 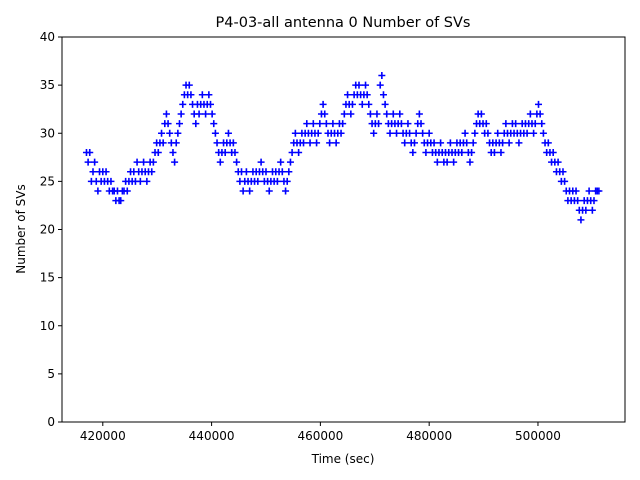 I want to click on x-tick-label: 440000, so click(x=212, y=436).